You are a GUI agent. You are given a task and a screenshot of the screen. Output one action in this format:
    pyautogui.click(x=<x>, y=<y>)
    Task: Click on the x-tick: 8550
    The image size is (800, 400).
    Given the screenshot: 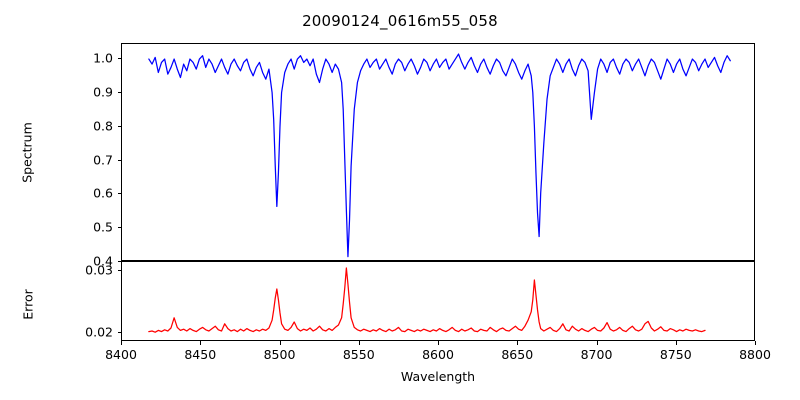 What is the action you would take?
    pyautogui.click(x=358, y=354)
    